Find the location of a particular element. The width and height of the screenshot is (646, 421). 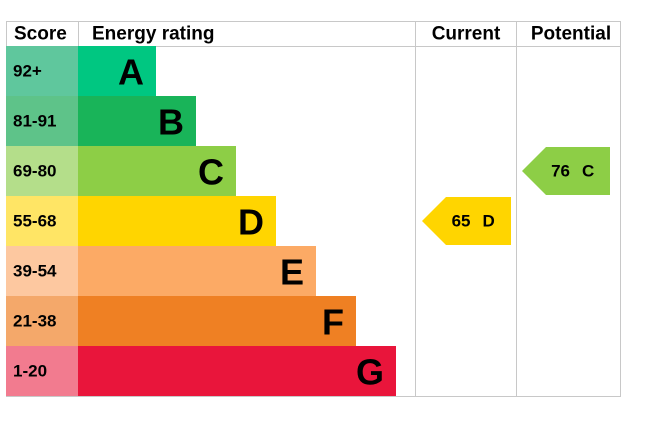

rating-letter: A is located at coordinates (131, 72).